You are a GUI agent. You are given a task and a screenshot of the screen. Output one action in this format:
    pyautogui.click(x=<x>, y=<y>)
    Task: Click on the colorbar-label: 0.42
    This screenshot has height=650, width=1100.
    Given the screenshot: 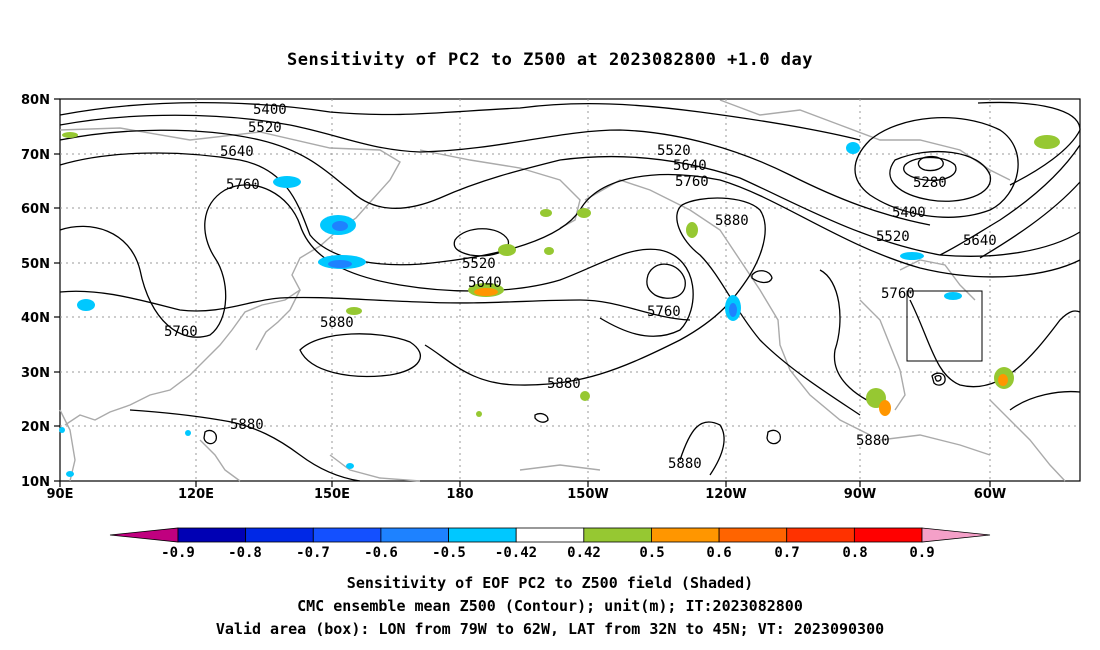 What is the action you would take?
    pyautogui.click(x=584, y=553)
    